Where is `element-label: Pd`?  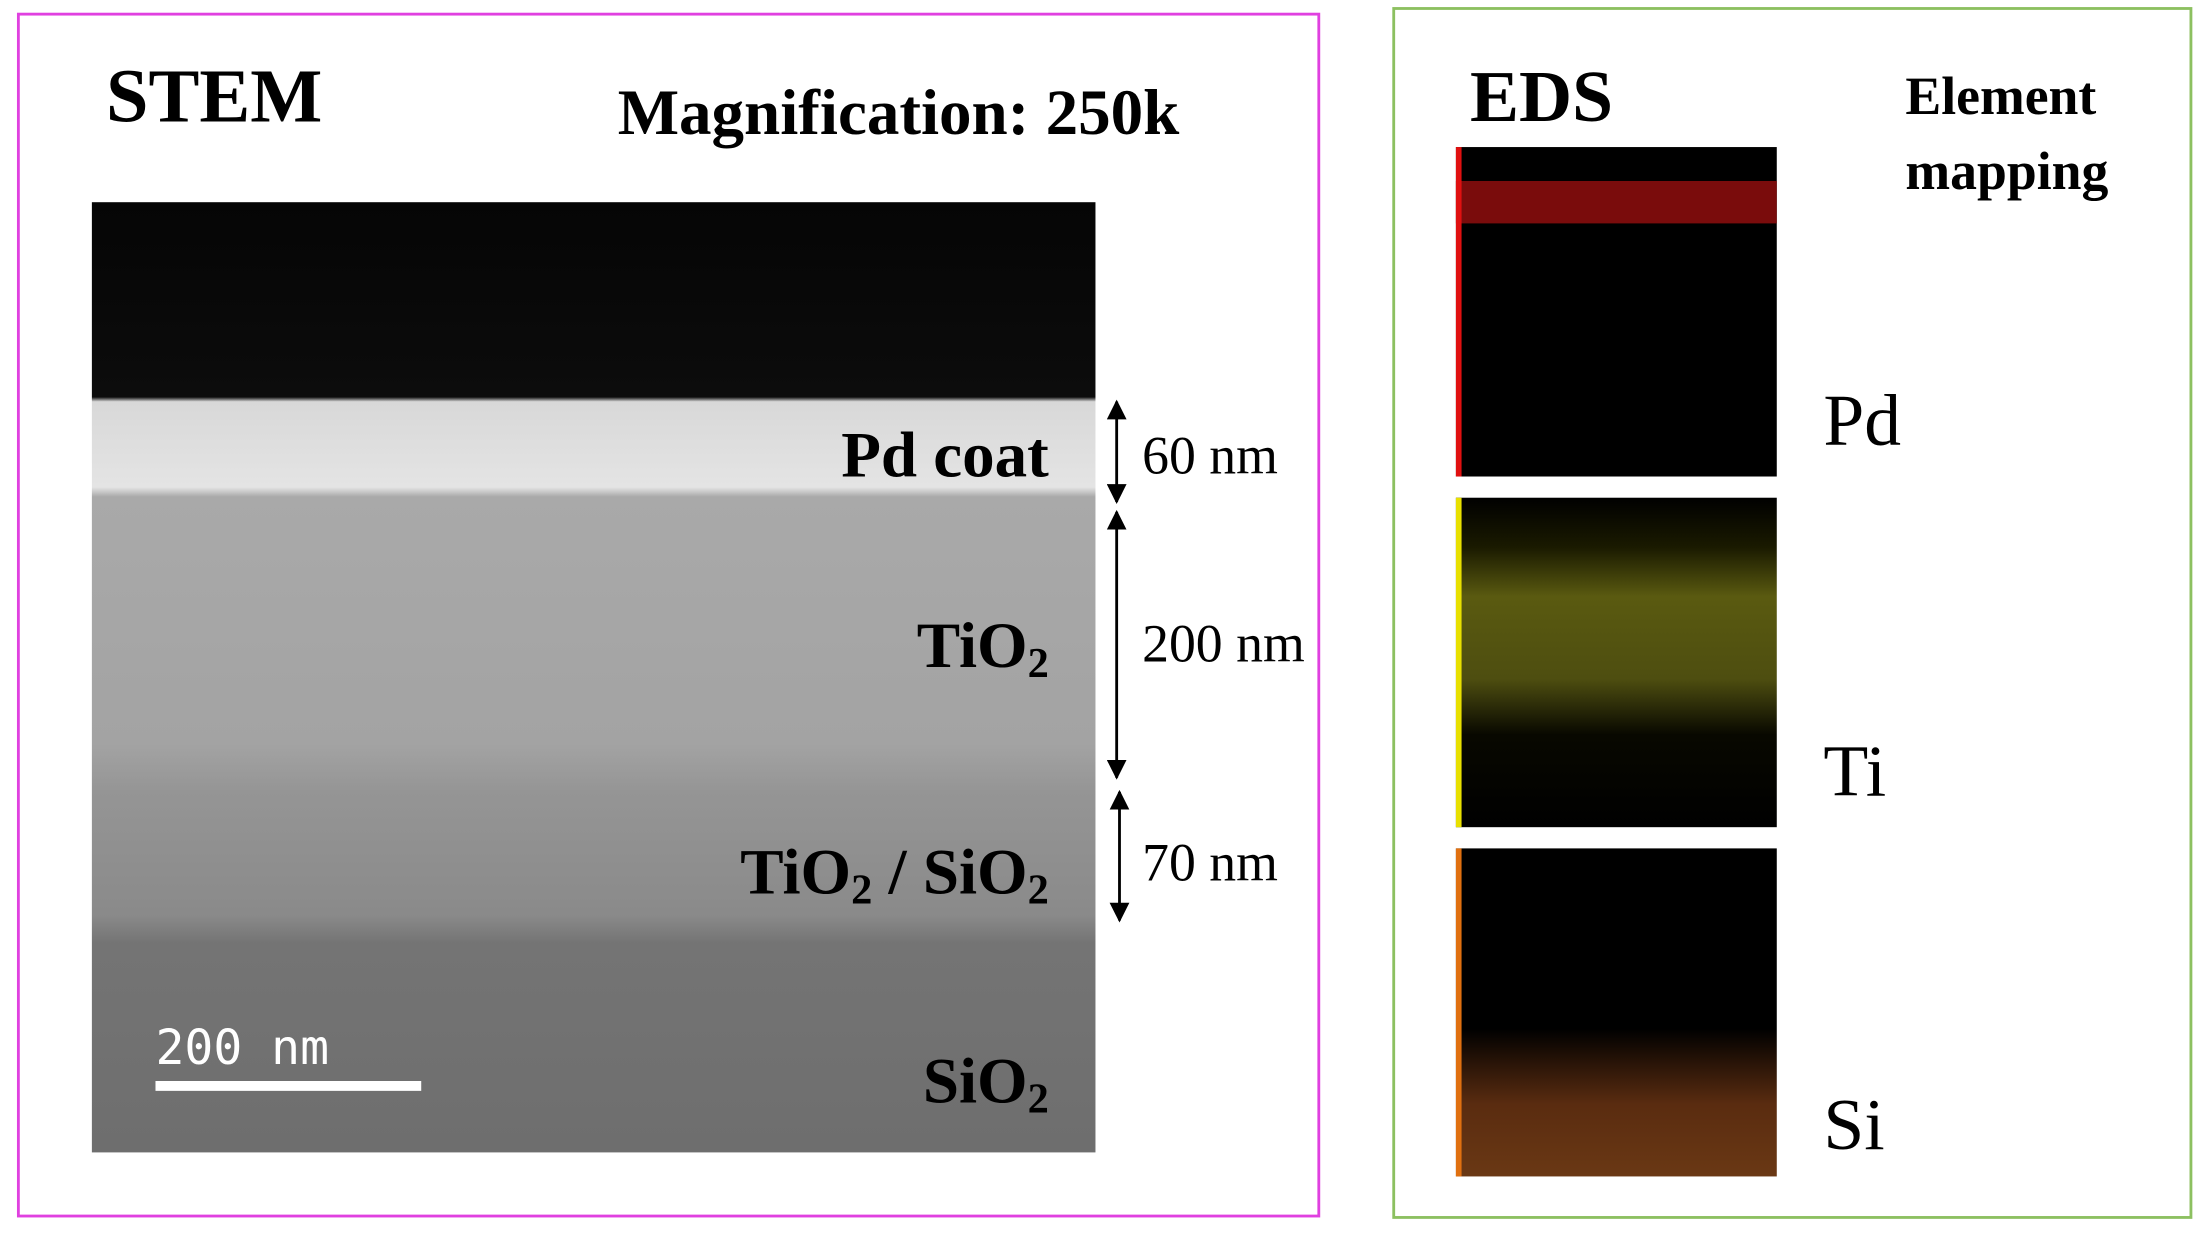
element-label: Pd is located at coordinates (1862, 420).